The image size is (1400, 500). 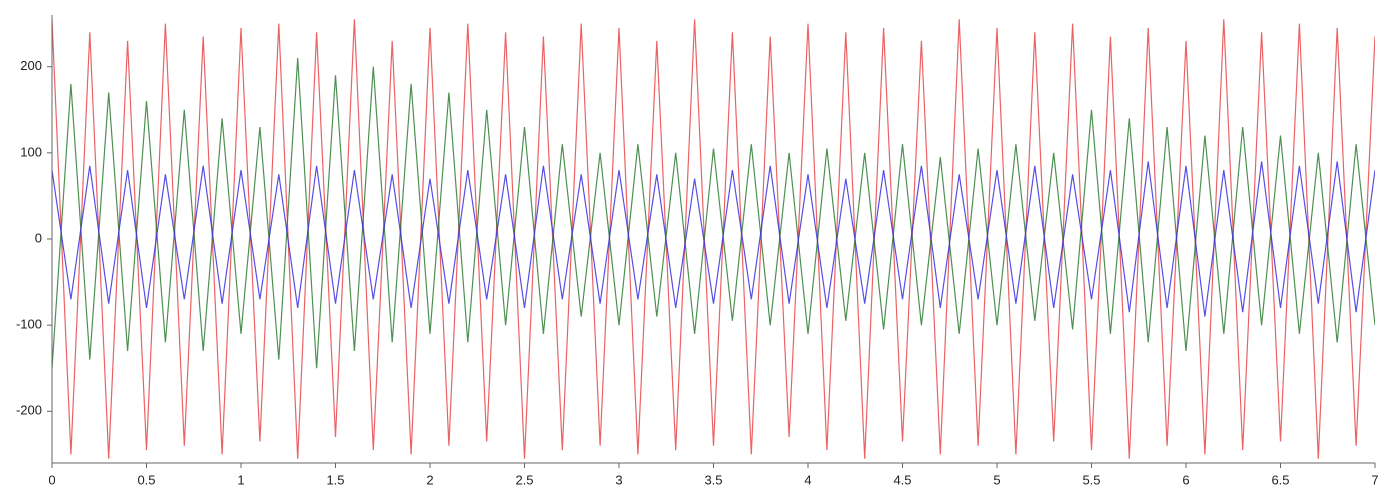 What do you see at coordinates (240, 479) in the screenshot?
I see `x-tick-label: 1` at bounding box center [240, 479].